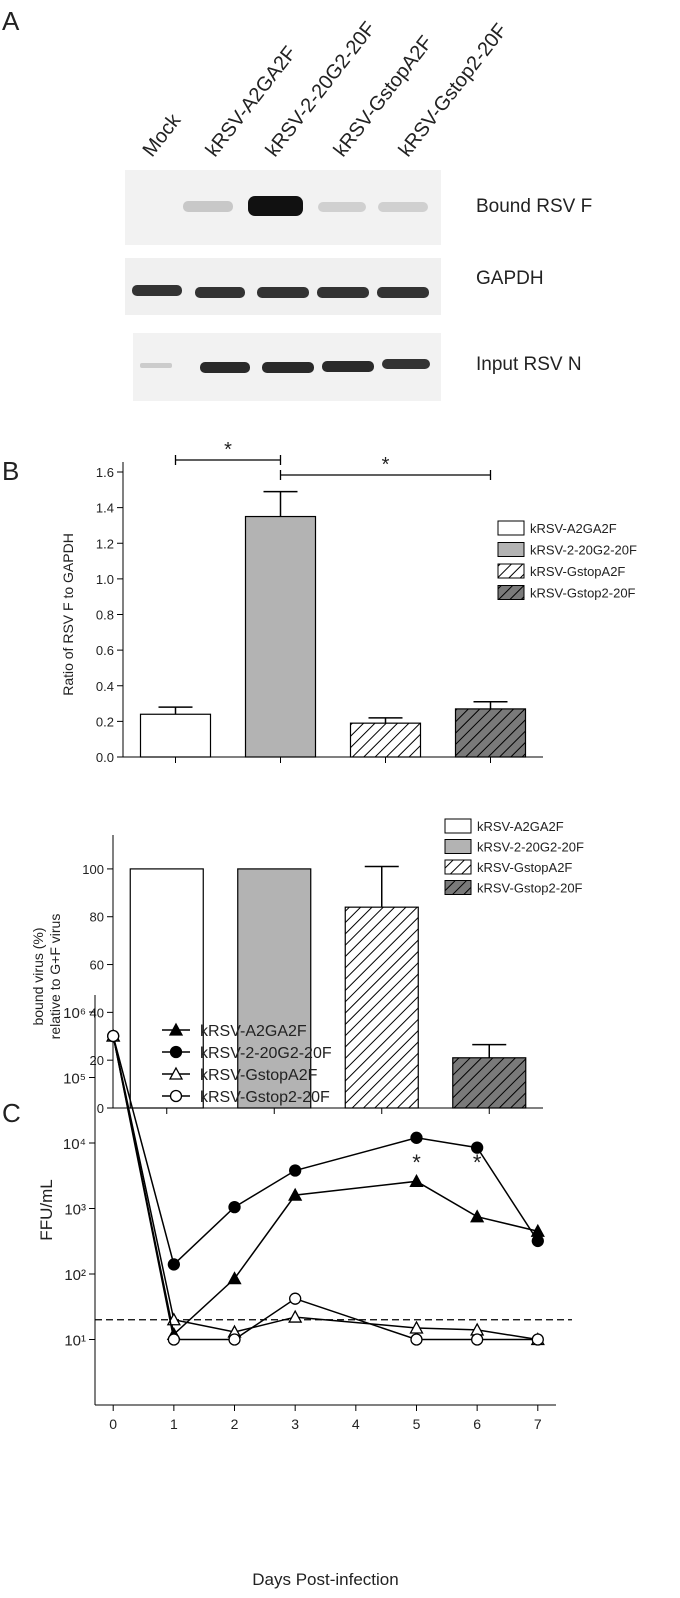 The width and height of the screenshot is (680, 1598). Describe the element at coordinates (68, 614) in the screenshot. I see `y-axis-label: Ratio of RSV F to GAPDH` at that location.